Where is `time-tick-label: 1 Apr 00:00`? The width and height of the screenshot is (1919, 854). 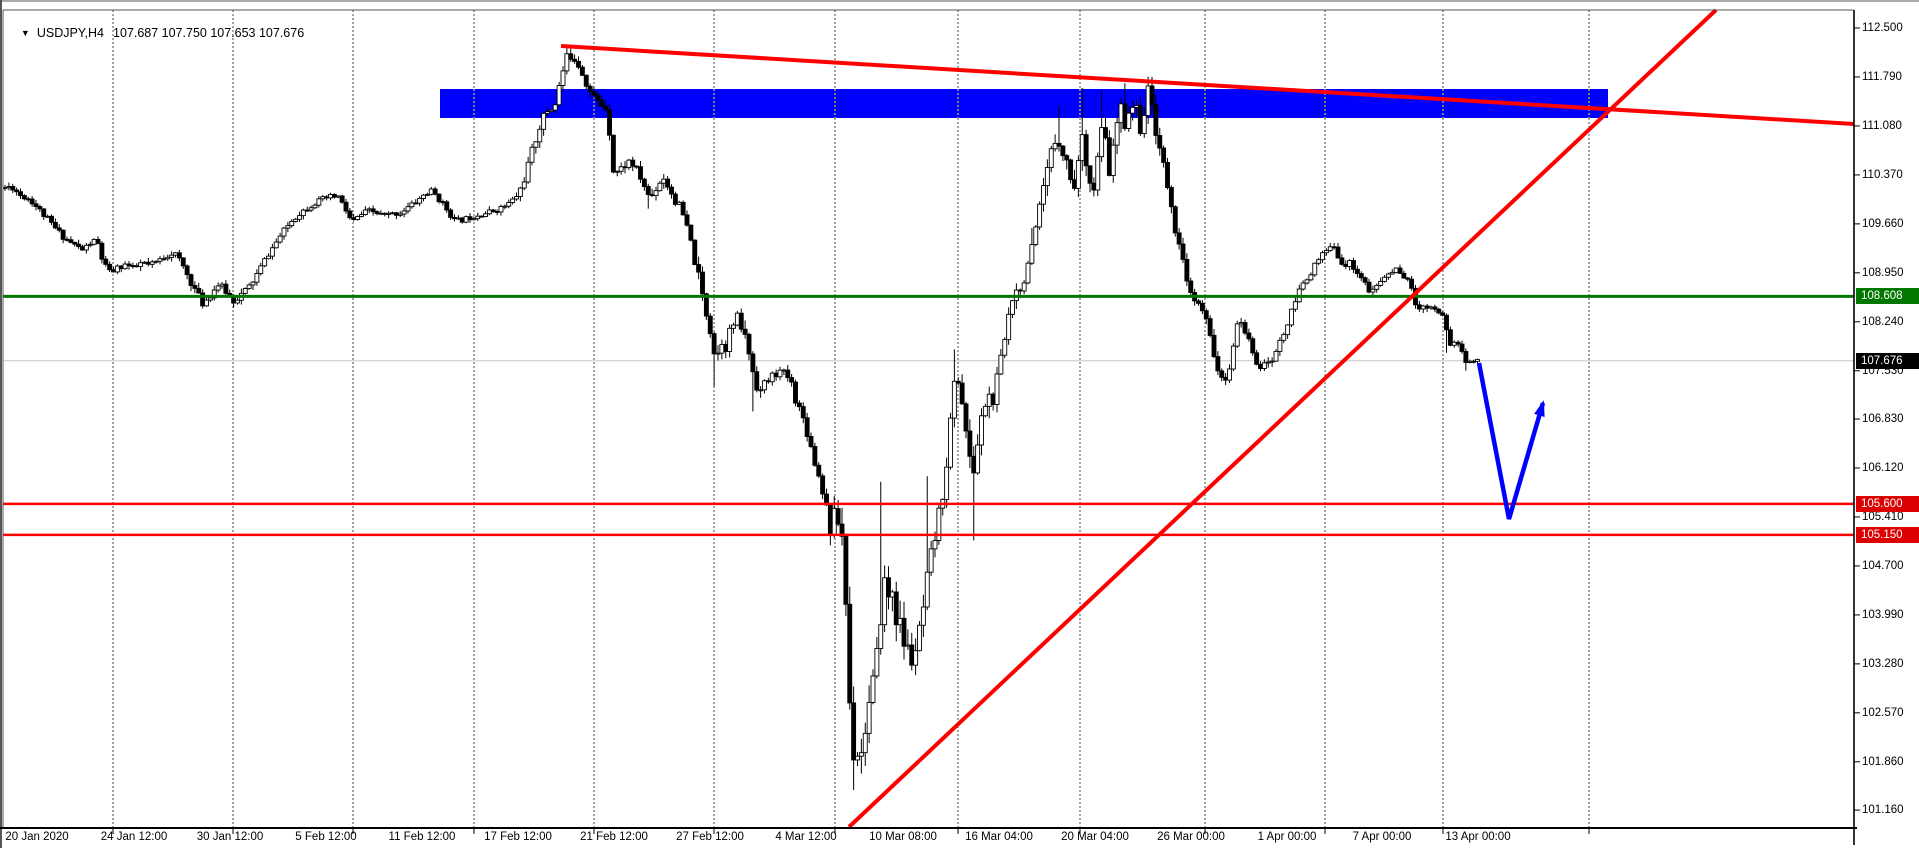
time-tick-label: 1 Apr 00:00 is located at coordinates (1287, 837).